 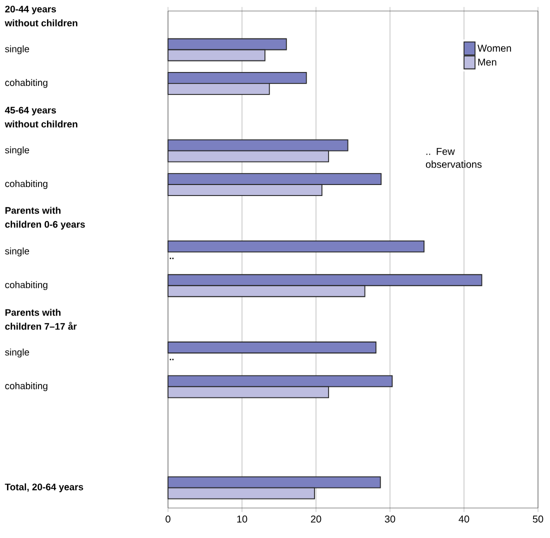 What do you see at coordinates (41, 117) in the screenshot?
I see `y-tick-label: 45-64 years without children` at bounding box center [41, 117].